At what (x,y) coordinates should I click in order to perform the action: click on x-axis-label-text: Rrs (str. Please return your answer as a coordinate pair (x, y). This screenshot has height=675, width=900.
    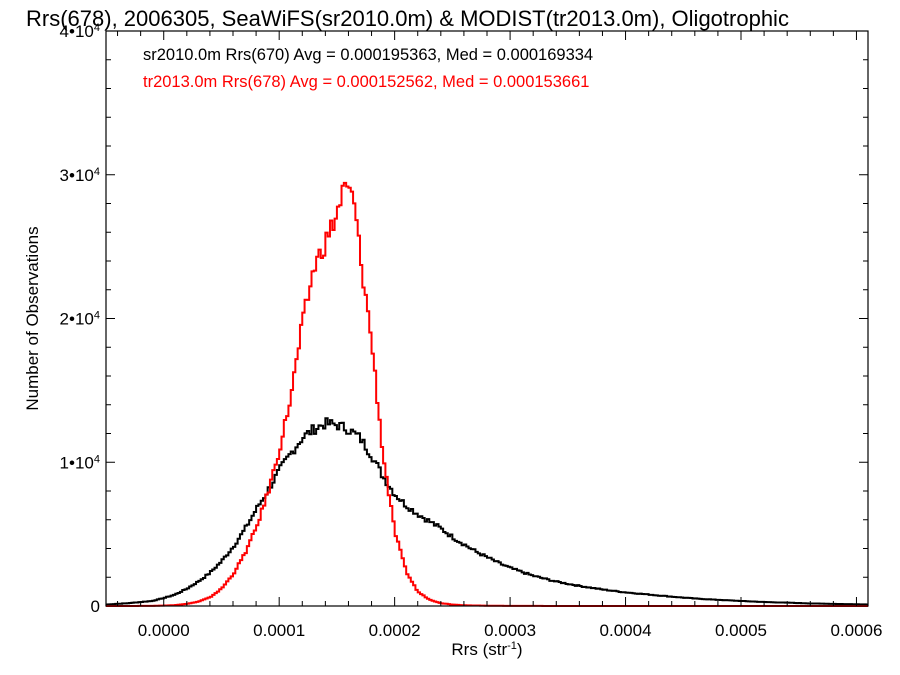
    Looking at the image, I should click on (479, 649).